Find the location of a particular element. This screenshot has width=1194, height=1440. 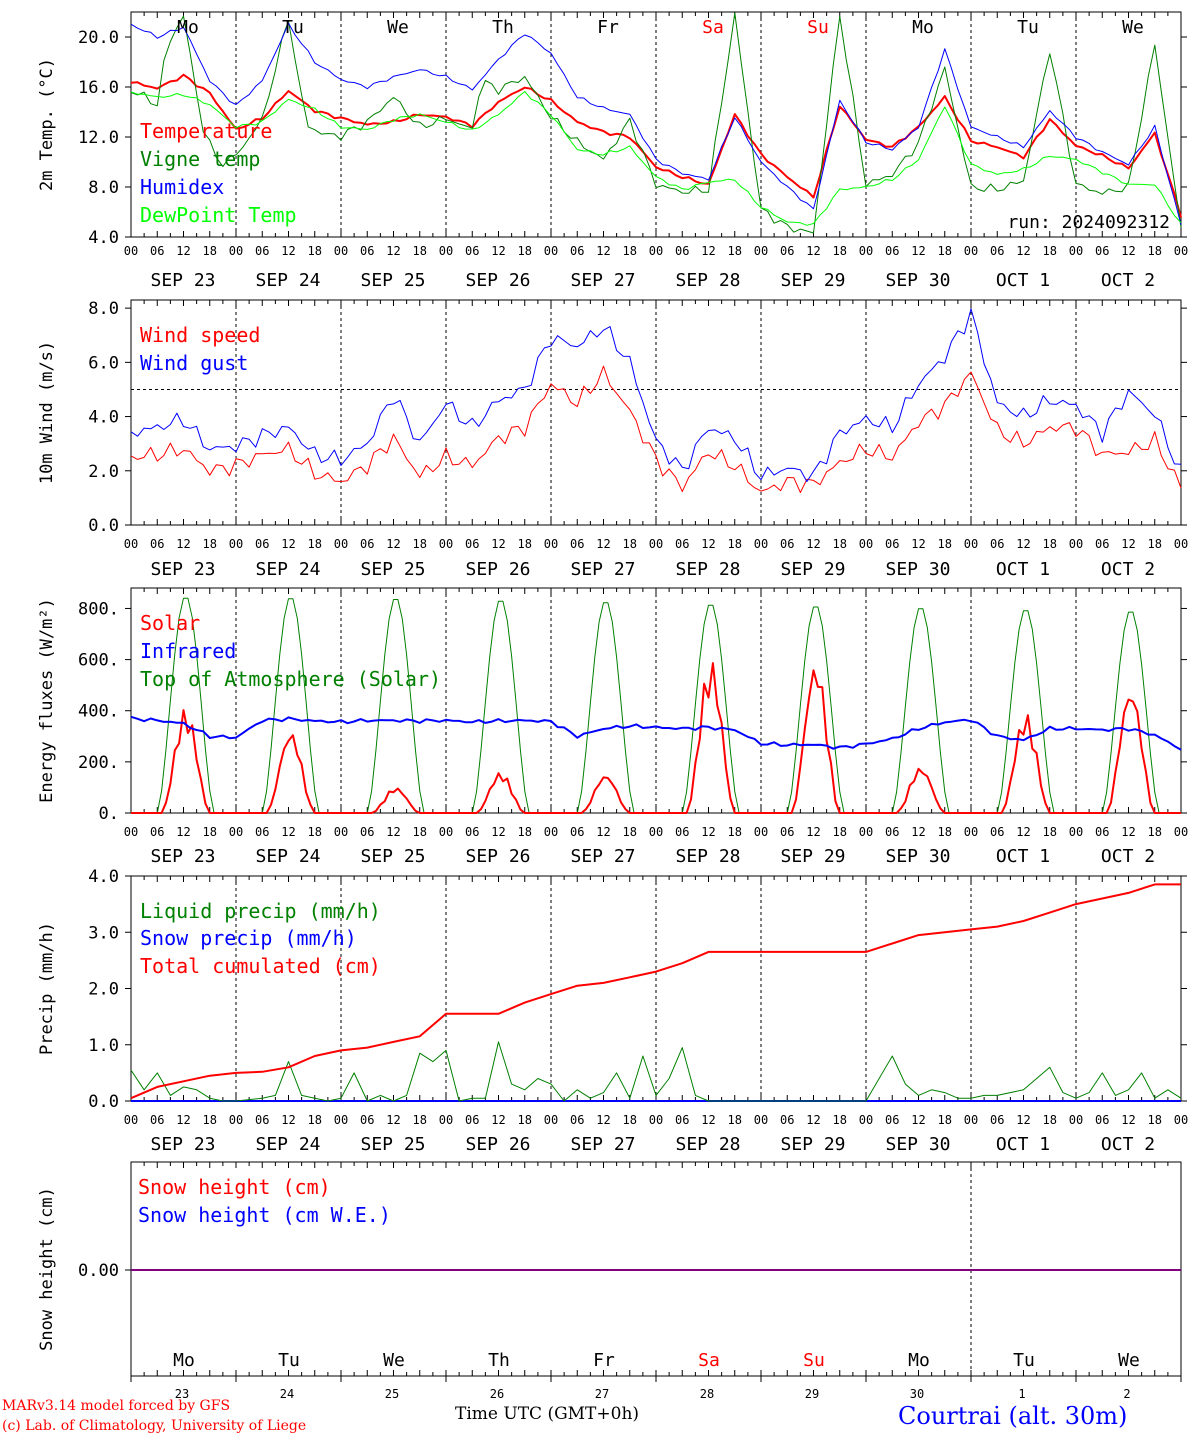

y-tick-label: 3.0 is located at coordinates (103, 933).